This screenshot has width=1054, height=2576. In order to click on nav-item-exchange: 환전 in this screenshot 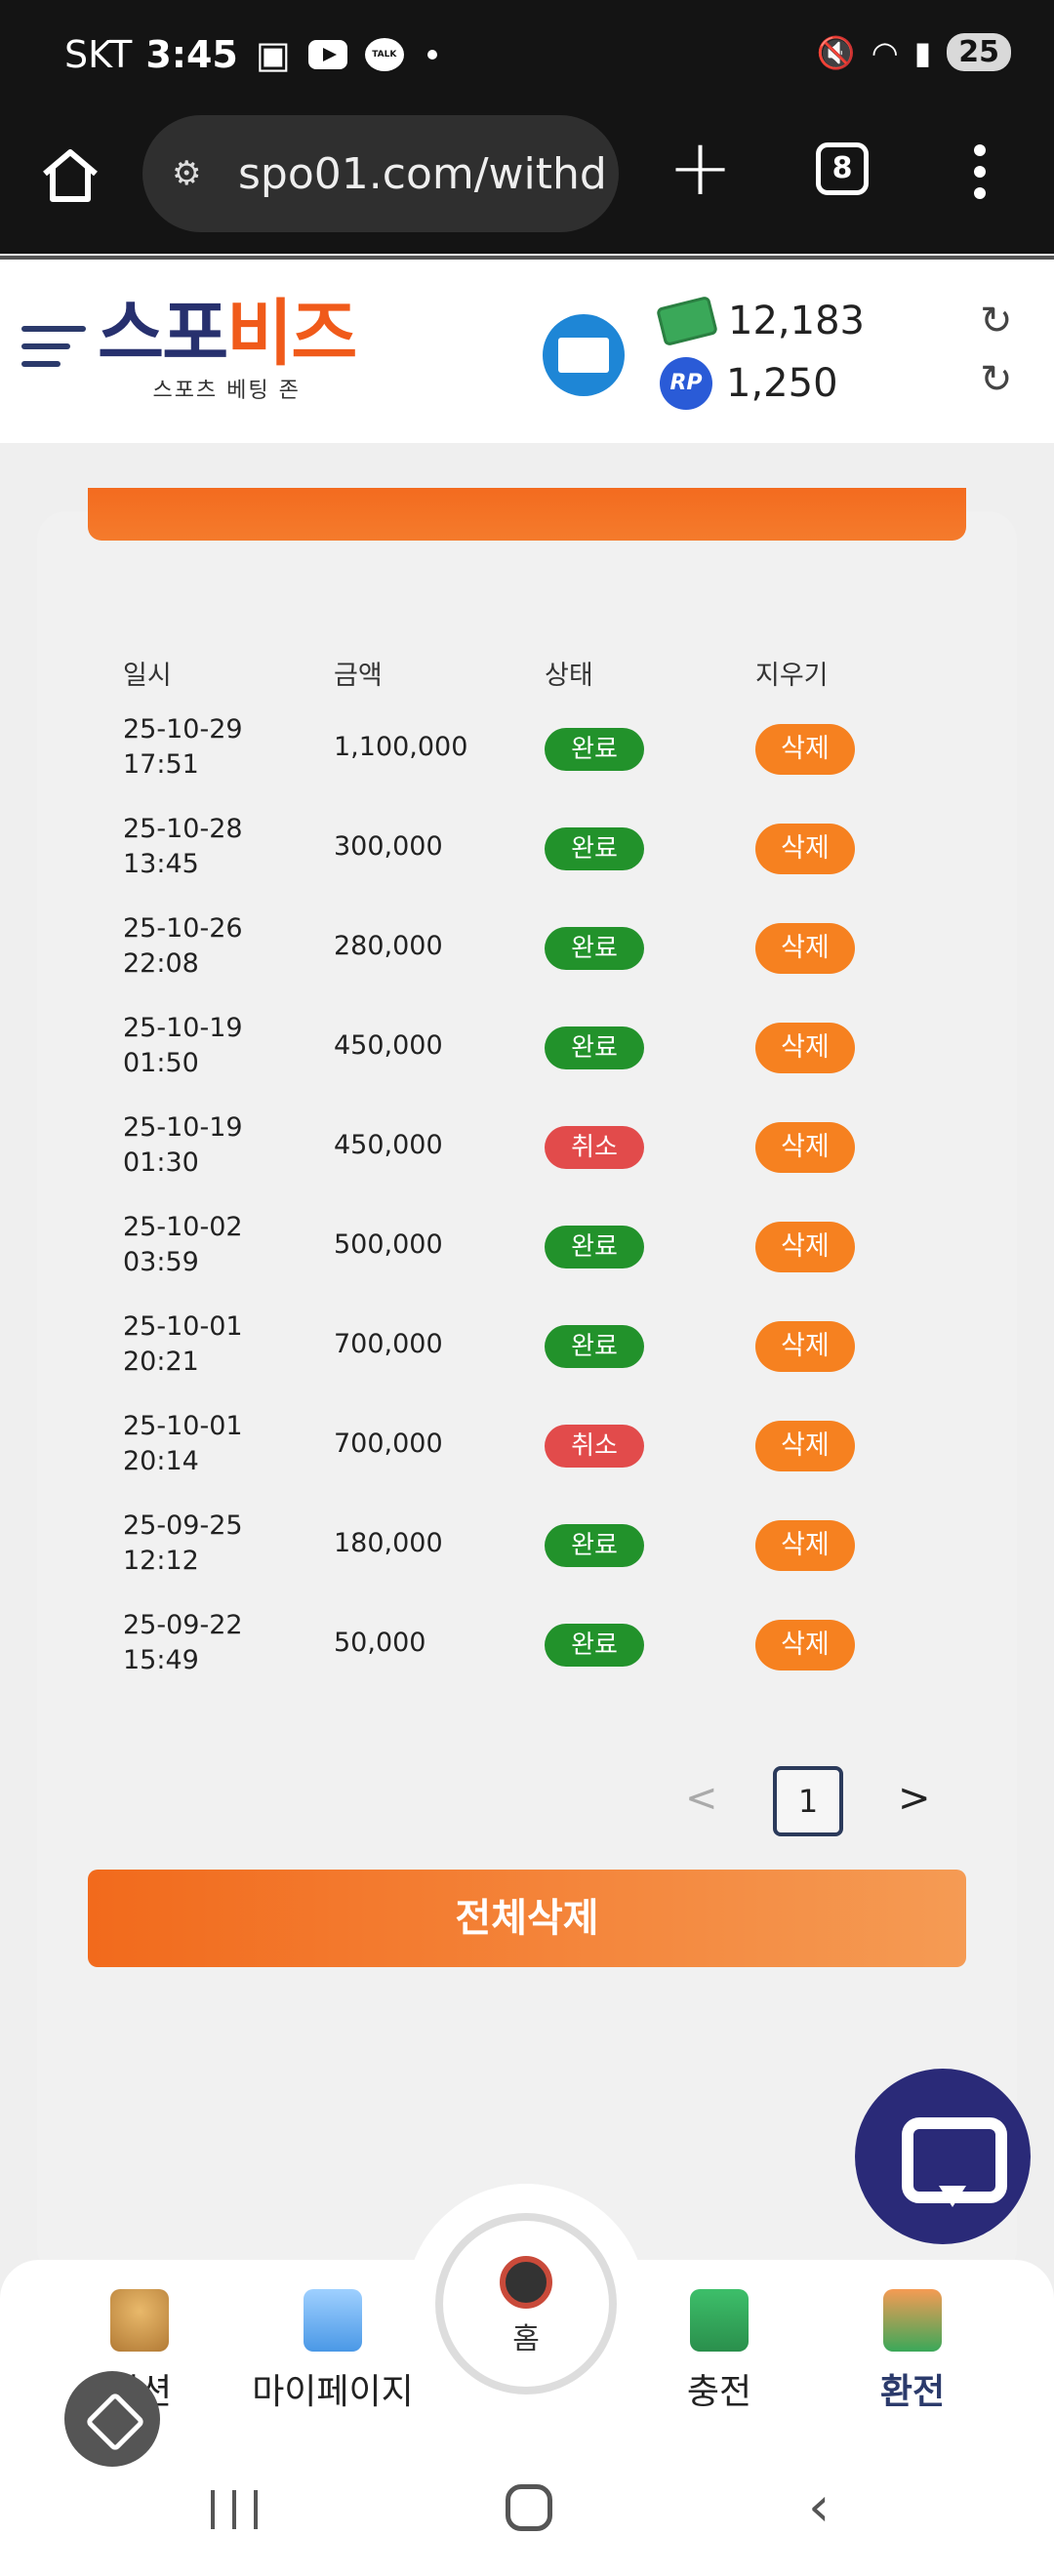, I will do `click(912, 2351)`.